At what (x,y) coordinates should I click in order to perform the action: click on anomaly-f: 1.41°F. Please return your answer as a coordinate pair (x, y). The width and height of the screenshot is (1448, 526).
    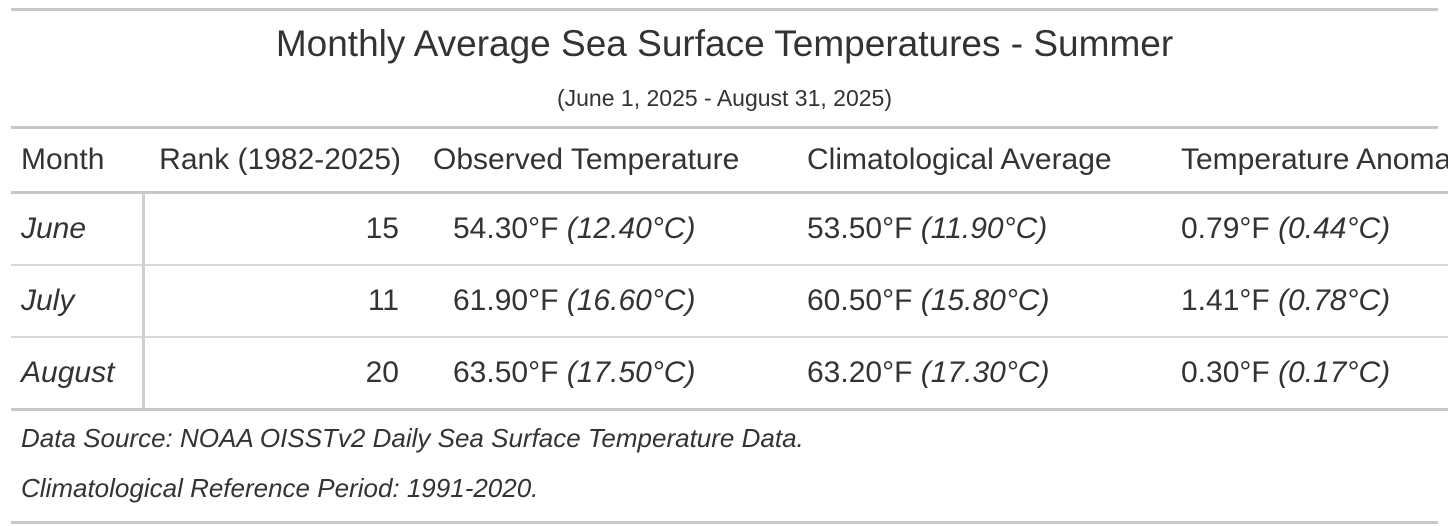
    Looking at the image, I should click on (1225, 300).